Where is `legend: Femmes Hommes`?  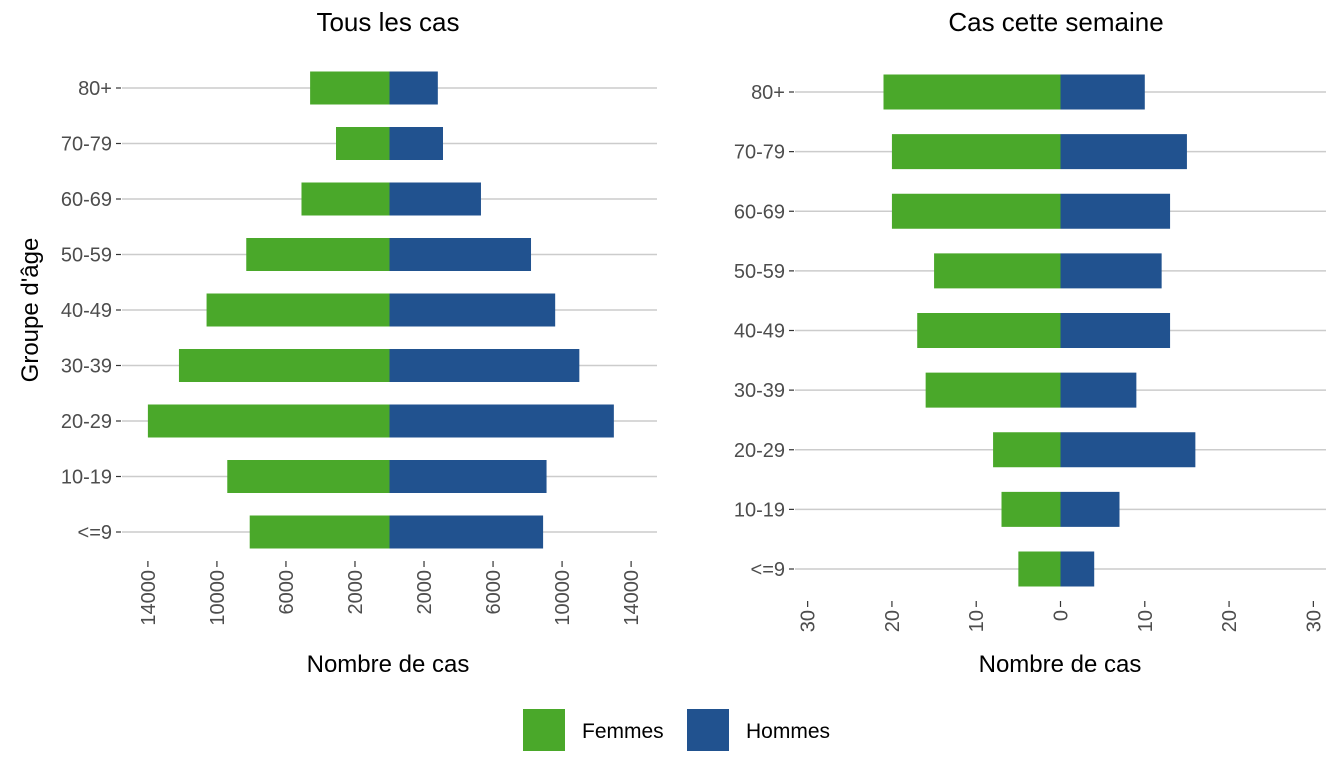
legend: Femmes Hommes is located at coordinates (676, 730).